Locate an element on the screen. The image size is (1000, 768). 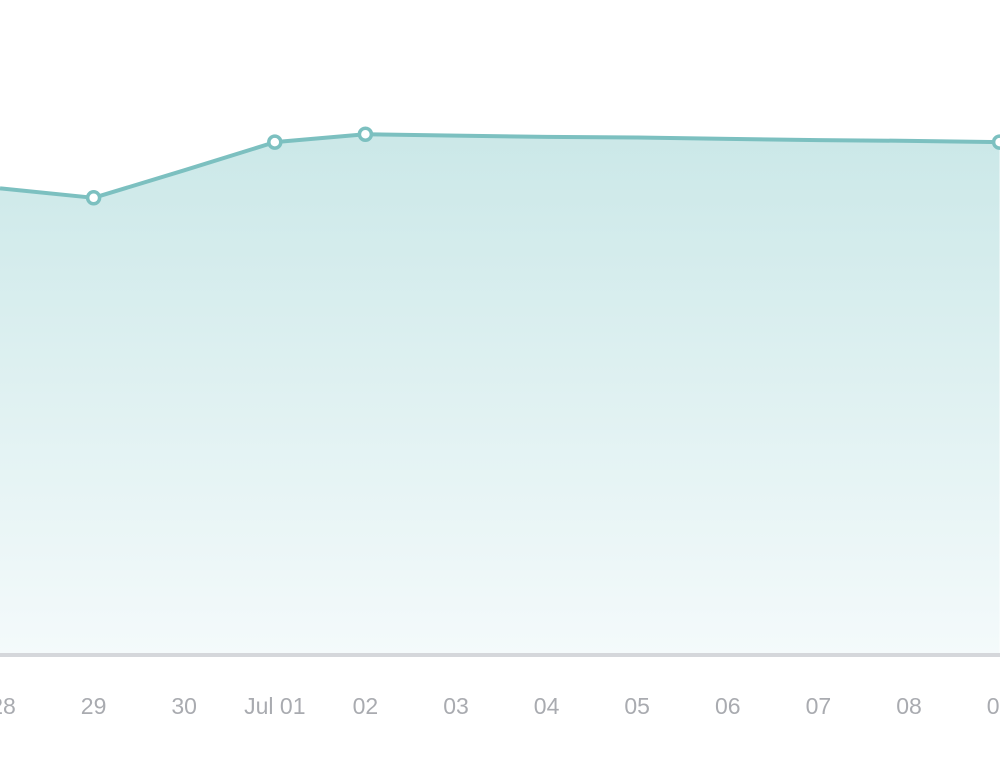
x-tick-label: 06 is located at coordinates (728, 706).